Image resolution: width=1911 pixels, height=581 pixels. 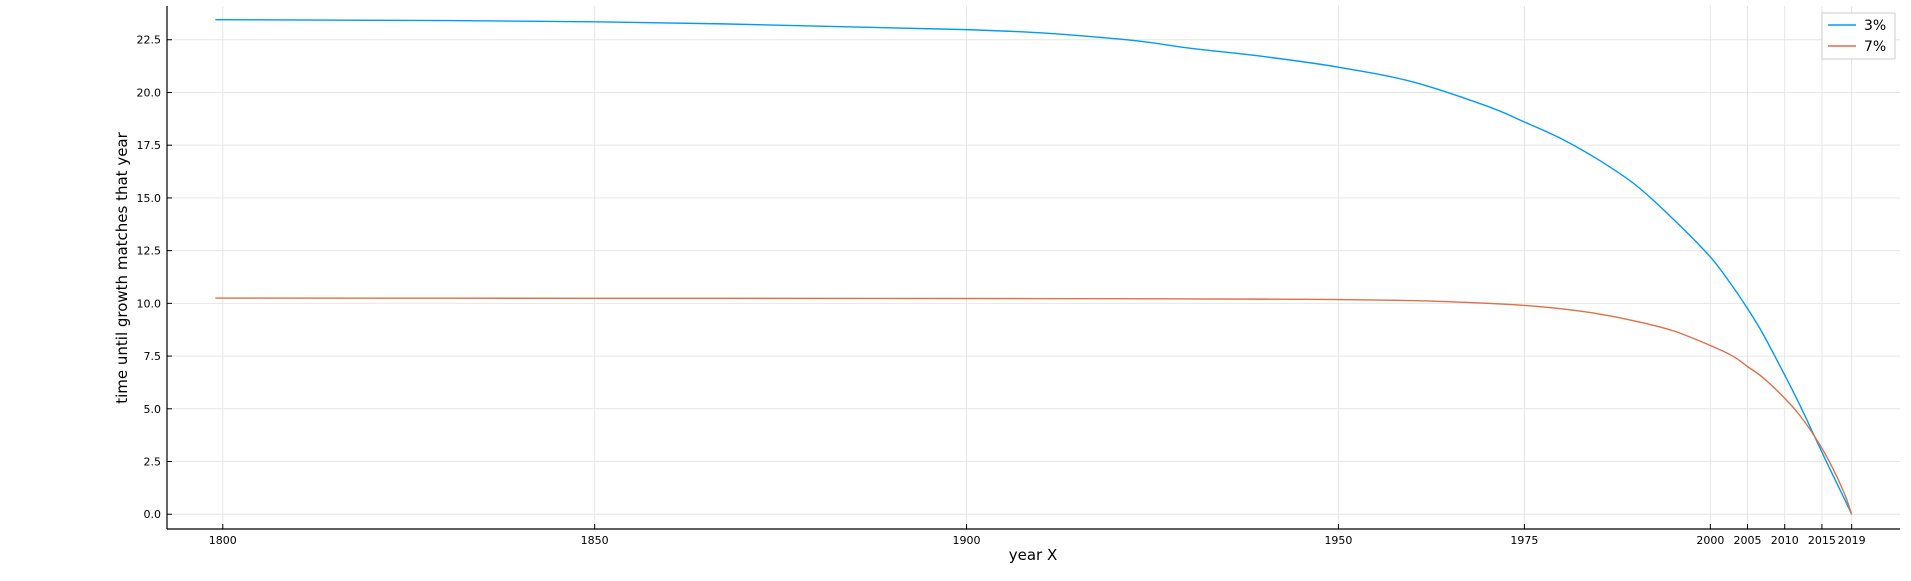 I want to click on y-axis-title: time until growth matches that year, so click(x=122, y=267).